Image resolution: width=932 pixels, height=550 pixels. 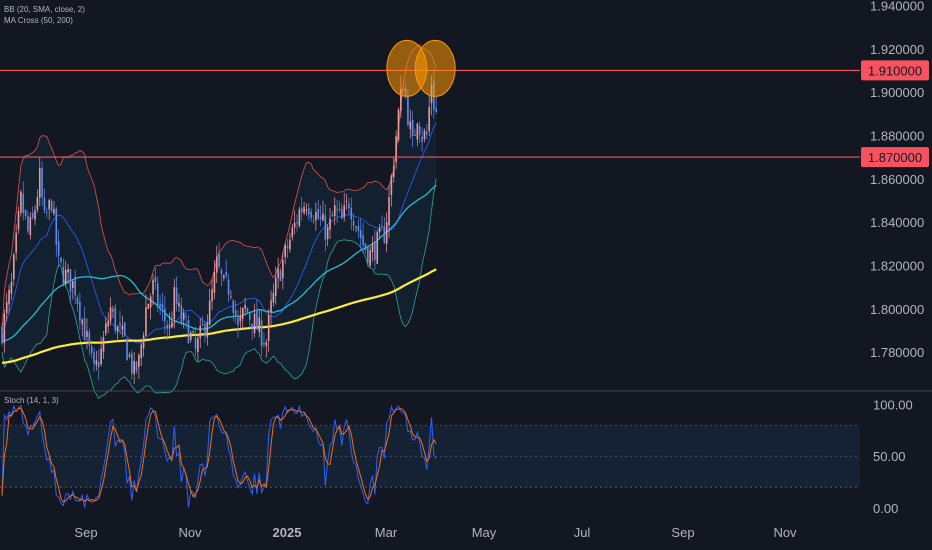 What do you see at coordinates (85, 532) in the screenshot?
I see `time-tick-label: Sep` at bounding box center [85, 532].